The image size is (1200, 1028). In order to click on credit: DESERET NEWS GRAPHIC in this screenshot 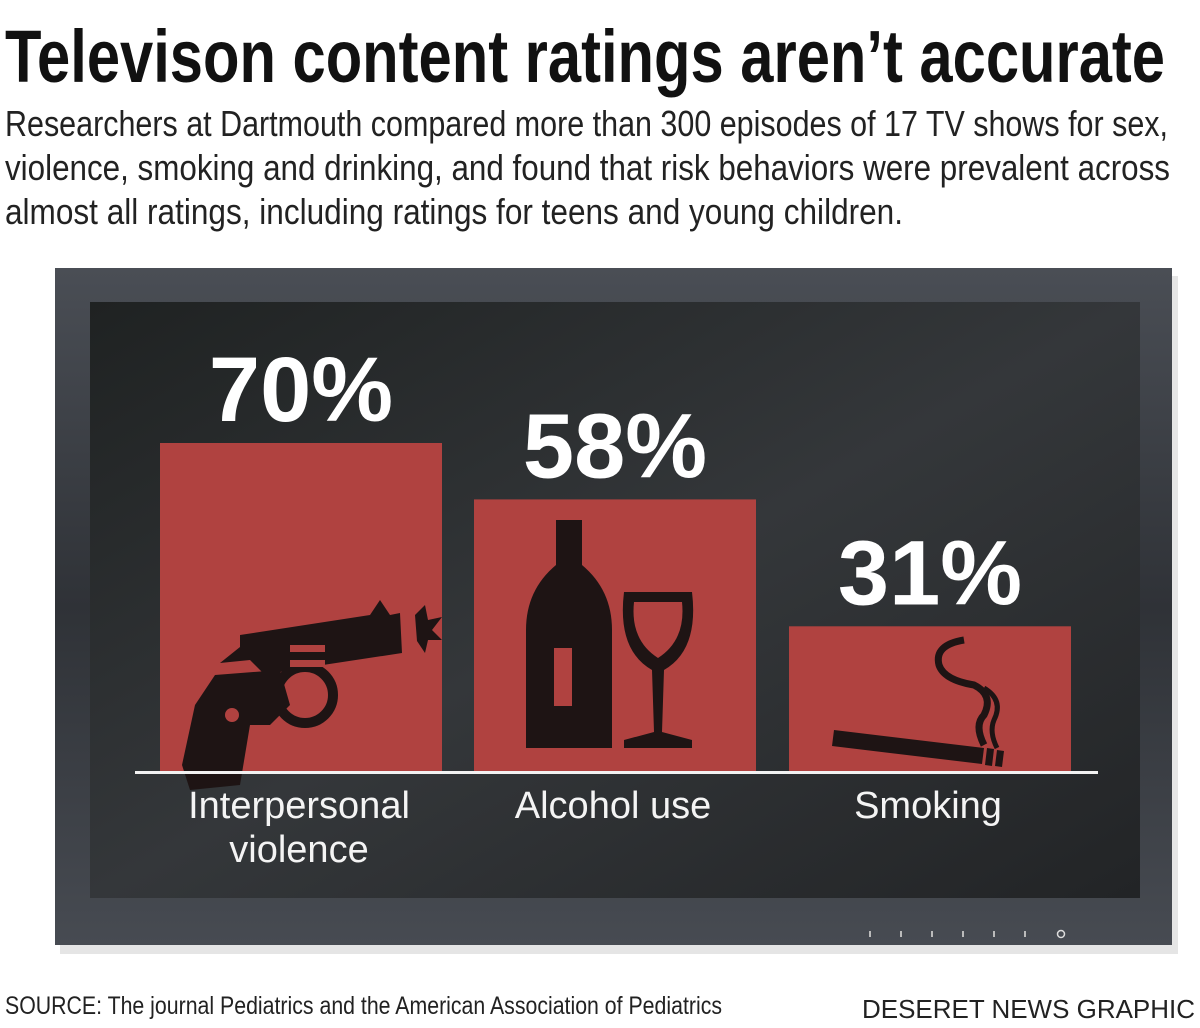, I will do `click(1028, 1009)`.